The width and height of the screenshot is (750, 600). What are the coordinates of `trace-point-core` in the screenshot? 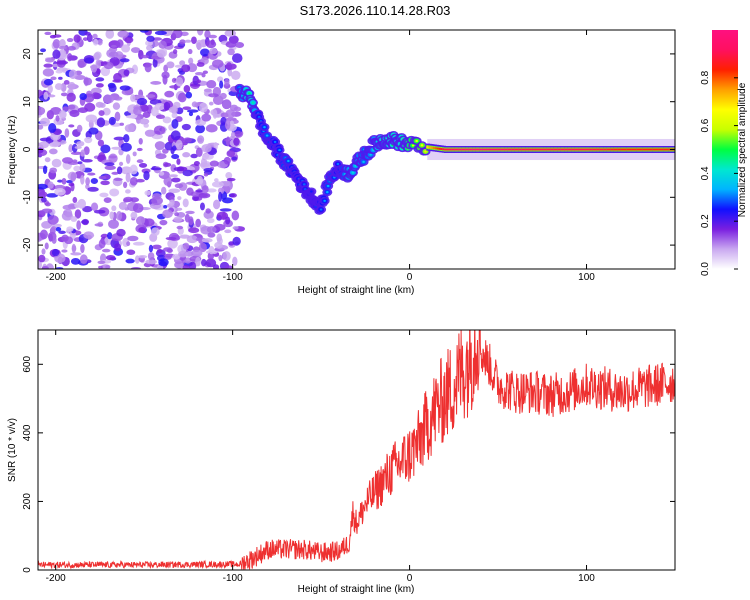 It's located at (304, 184).